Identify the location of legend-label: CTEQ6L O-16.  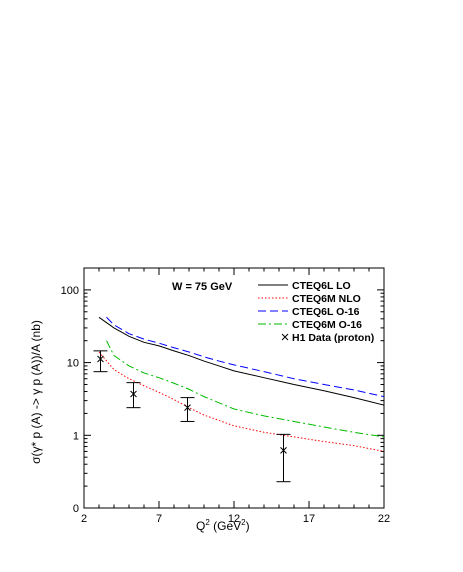
(326, 312).